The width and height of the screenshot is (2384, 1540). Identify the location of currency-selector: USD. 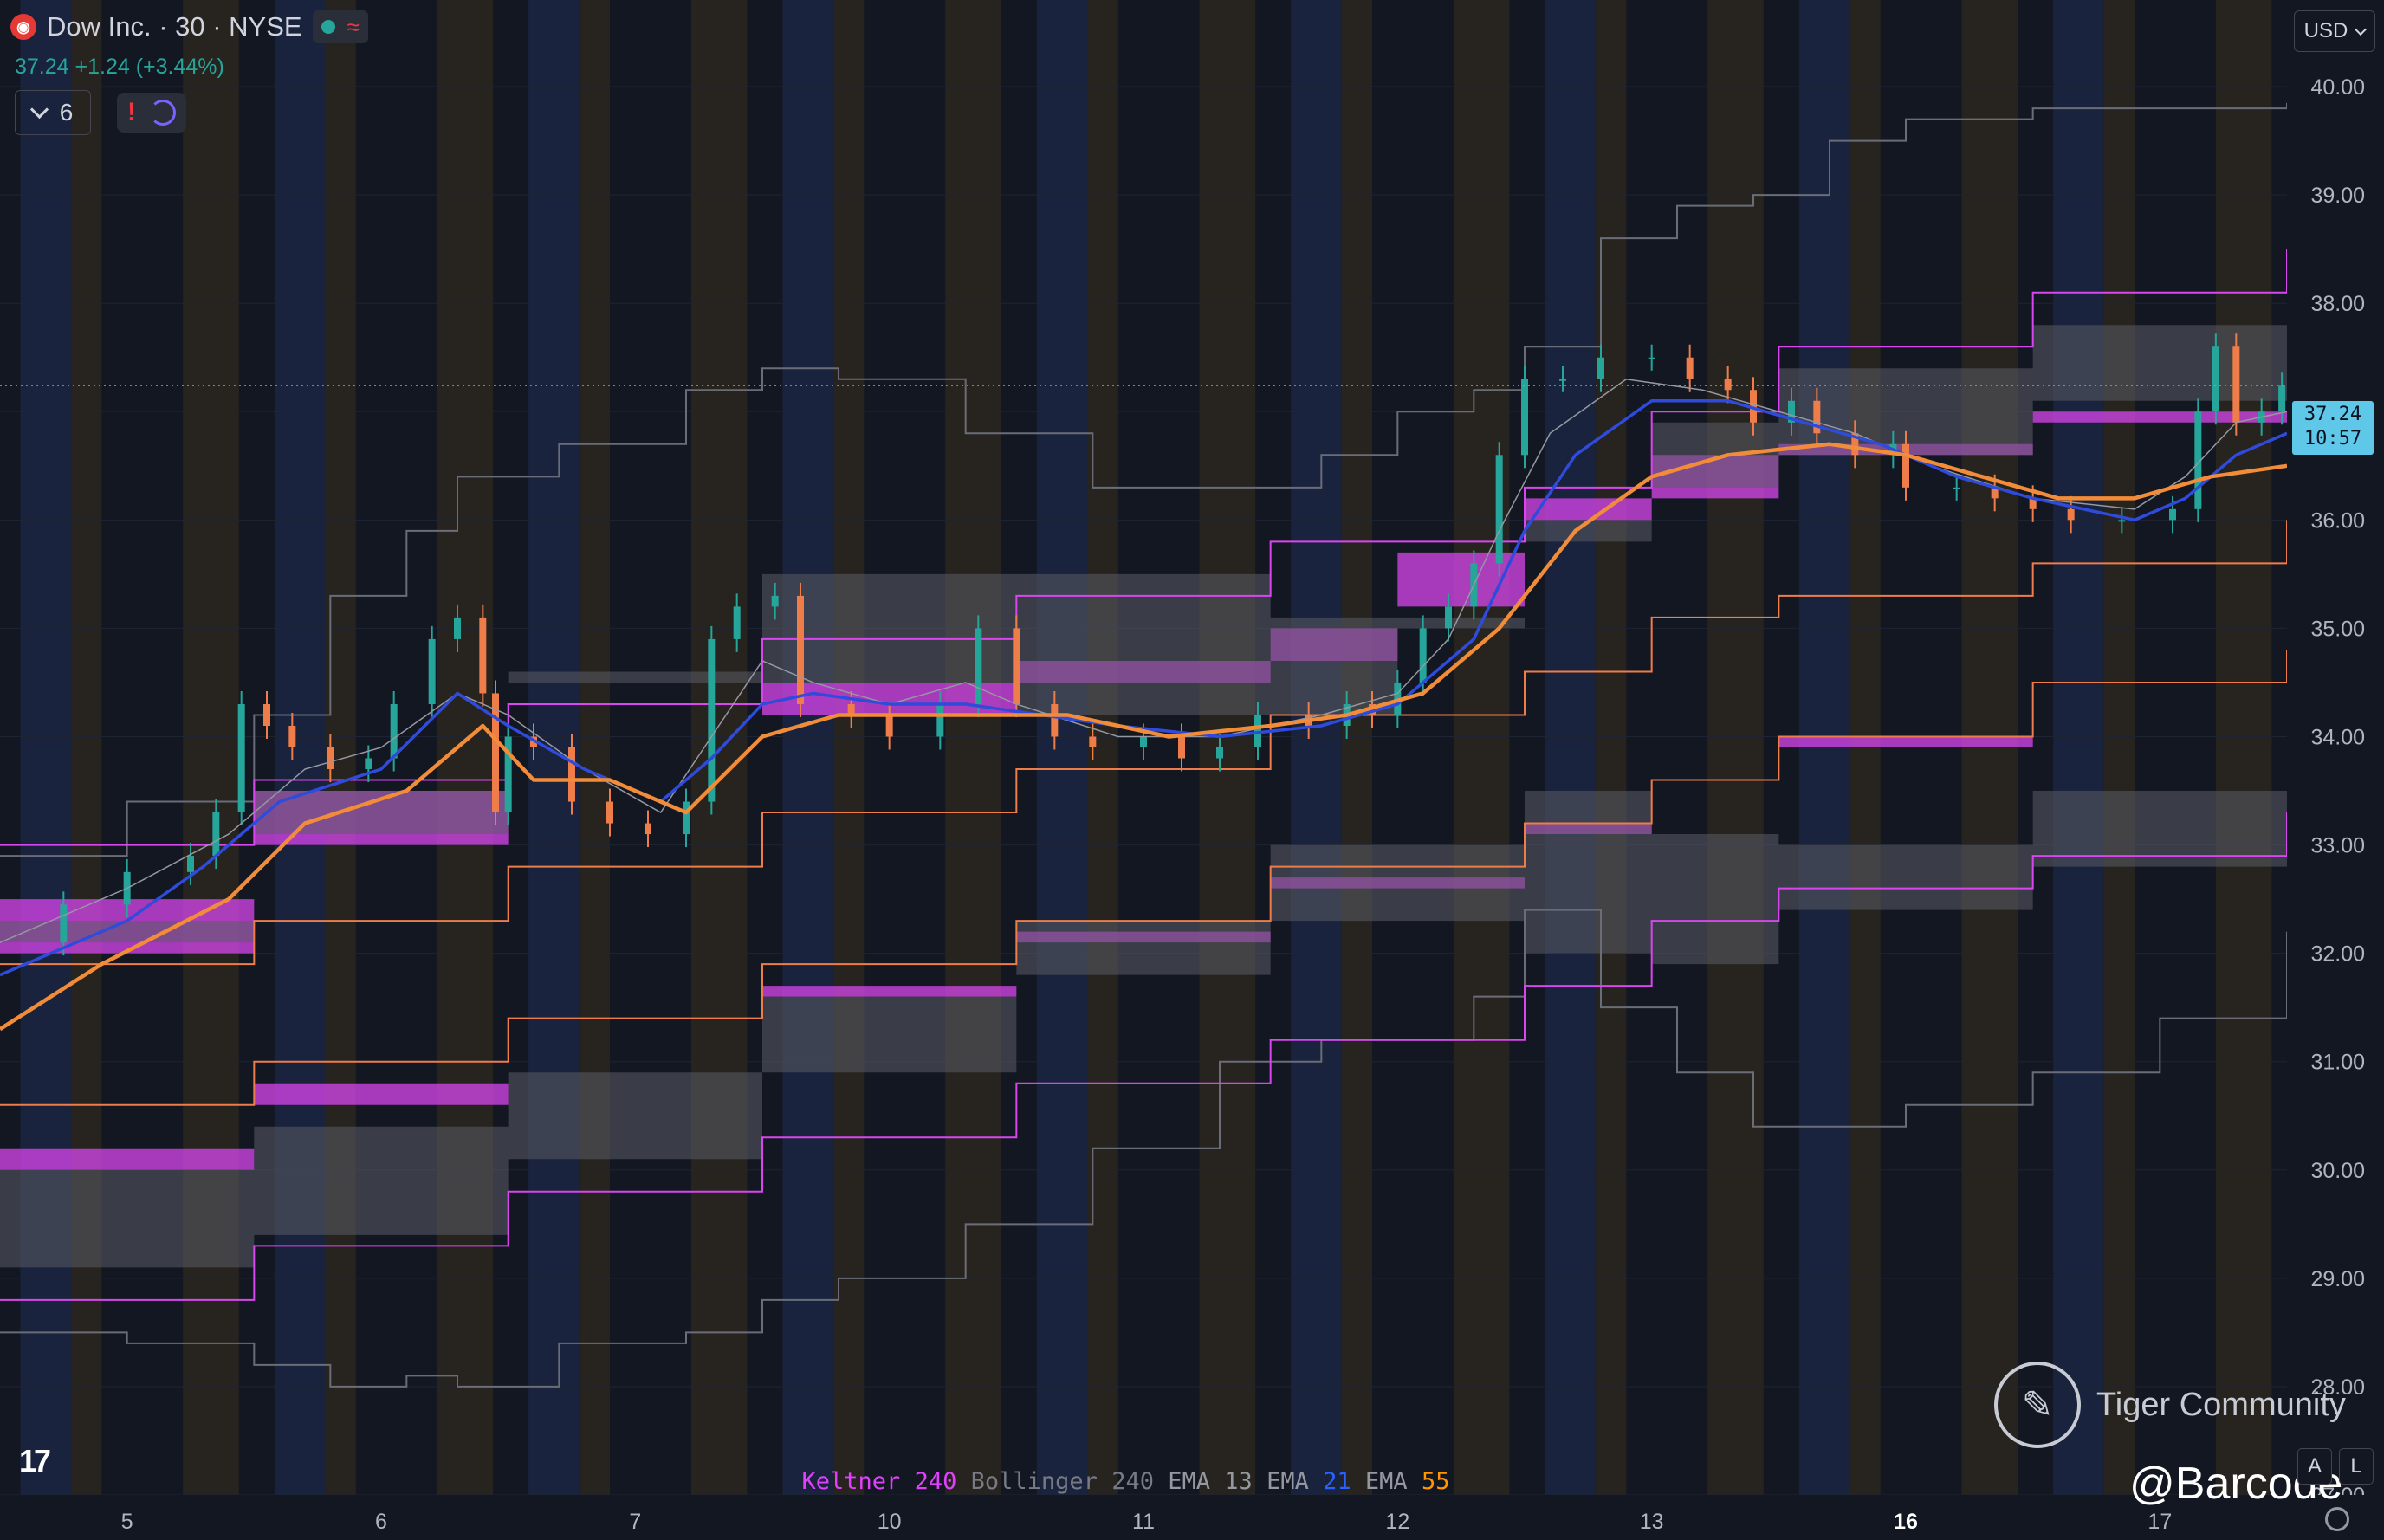
(2335, 31).